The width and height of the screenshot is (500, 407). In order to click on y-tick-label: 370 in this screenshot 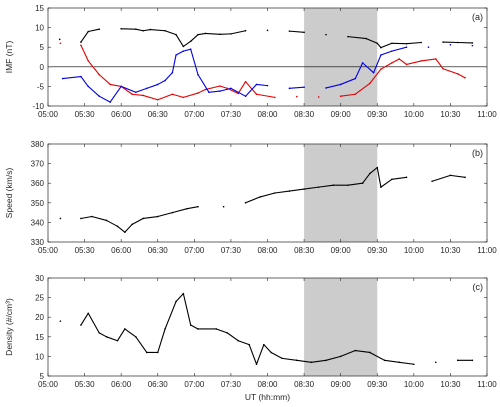, I will do `click(38, 164)`.